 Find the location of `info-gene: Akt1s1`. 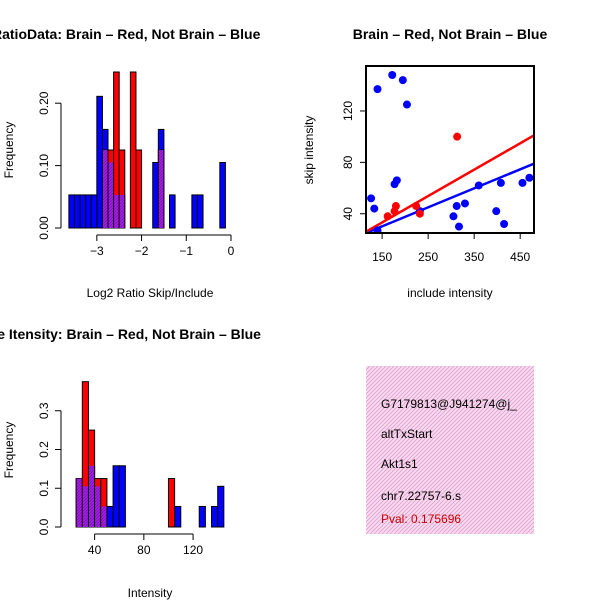

info-gene: Akt1s1 is located at coordinates (399, 464).